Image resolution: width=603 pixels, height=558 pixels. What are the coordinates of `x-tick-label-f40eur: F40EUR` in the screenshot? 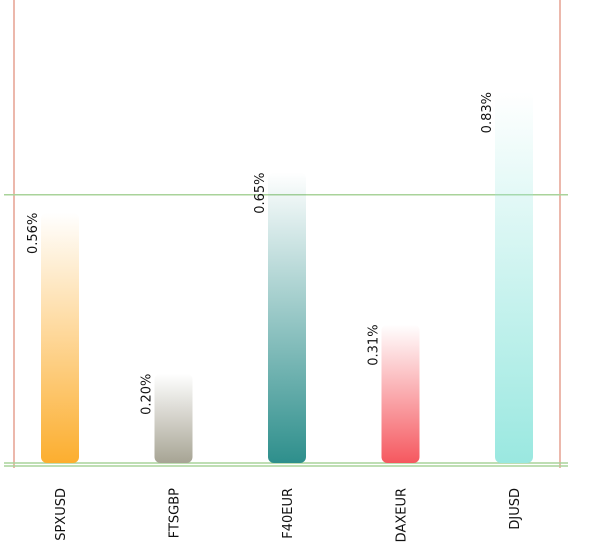 It's located at (288, 513).